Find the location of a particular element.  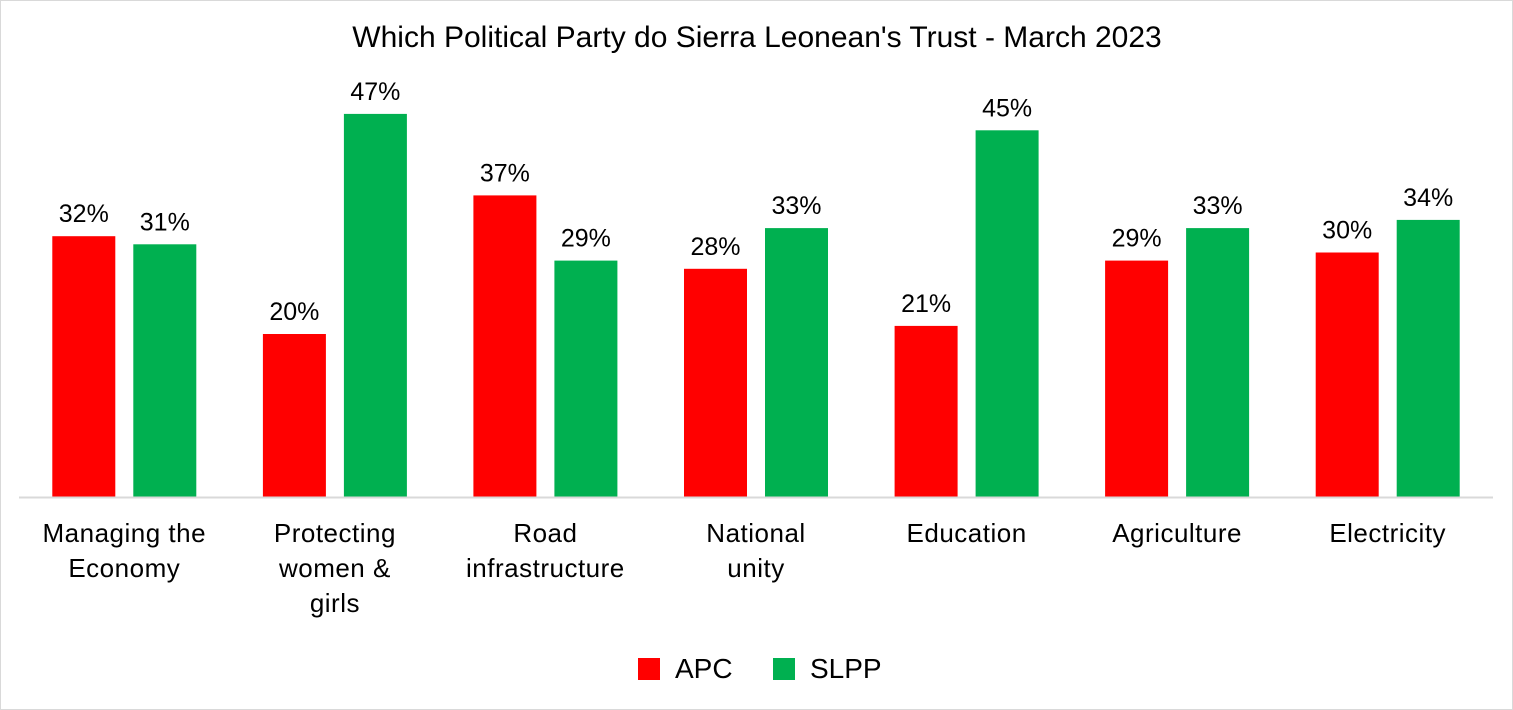

data-label-apc-2: 20% is located at coordinates (294, 312).